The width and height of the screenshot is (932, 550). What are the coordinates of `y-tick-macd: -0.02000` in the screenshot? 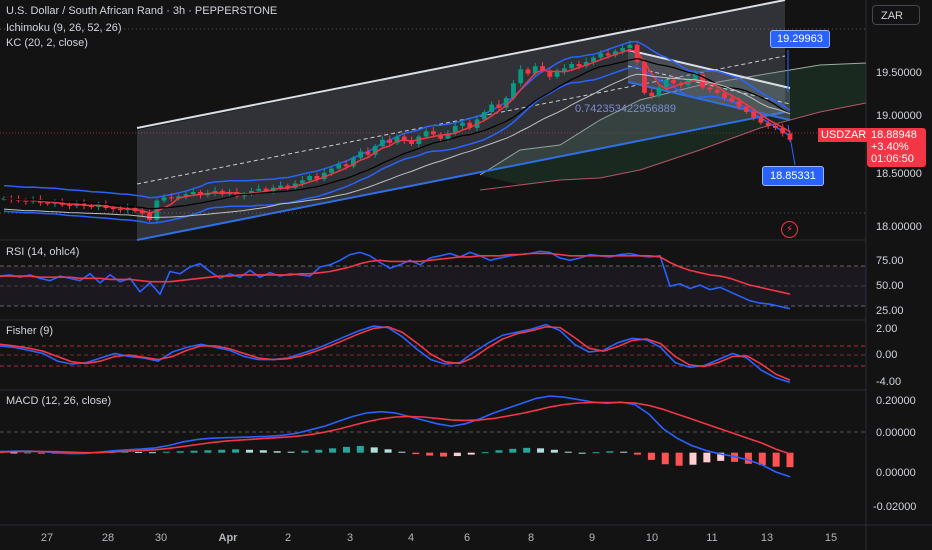 It's located at (895, 507).